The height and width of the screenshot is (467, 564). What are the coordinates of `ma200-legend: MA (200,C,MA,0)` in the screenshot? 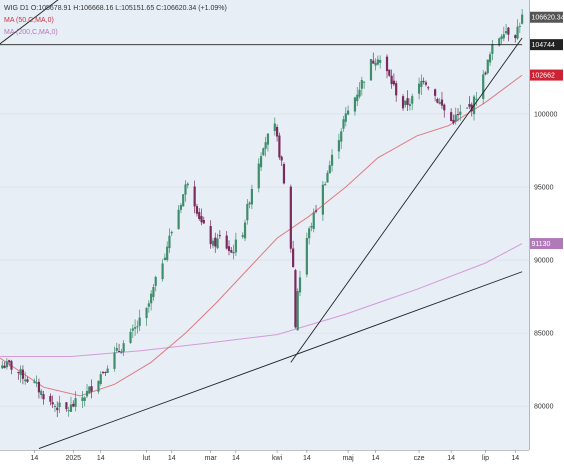 It's located at (31, 32).